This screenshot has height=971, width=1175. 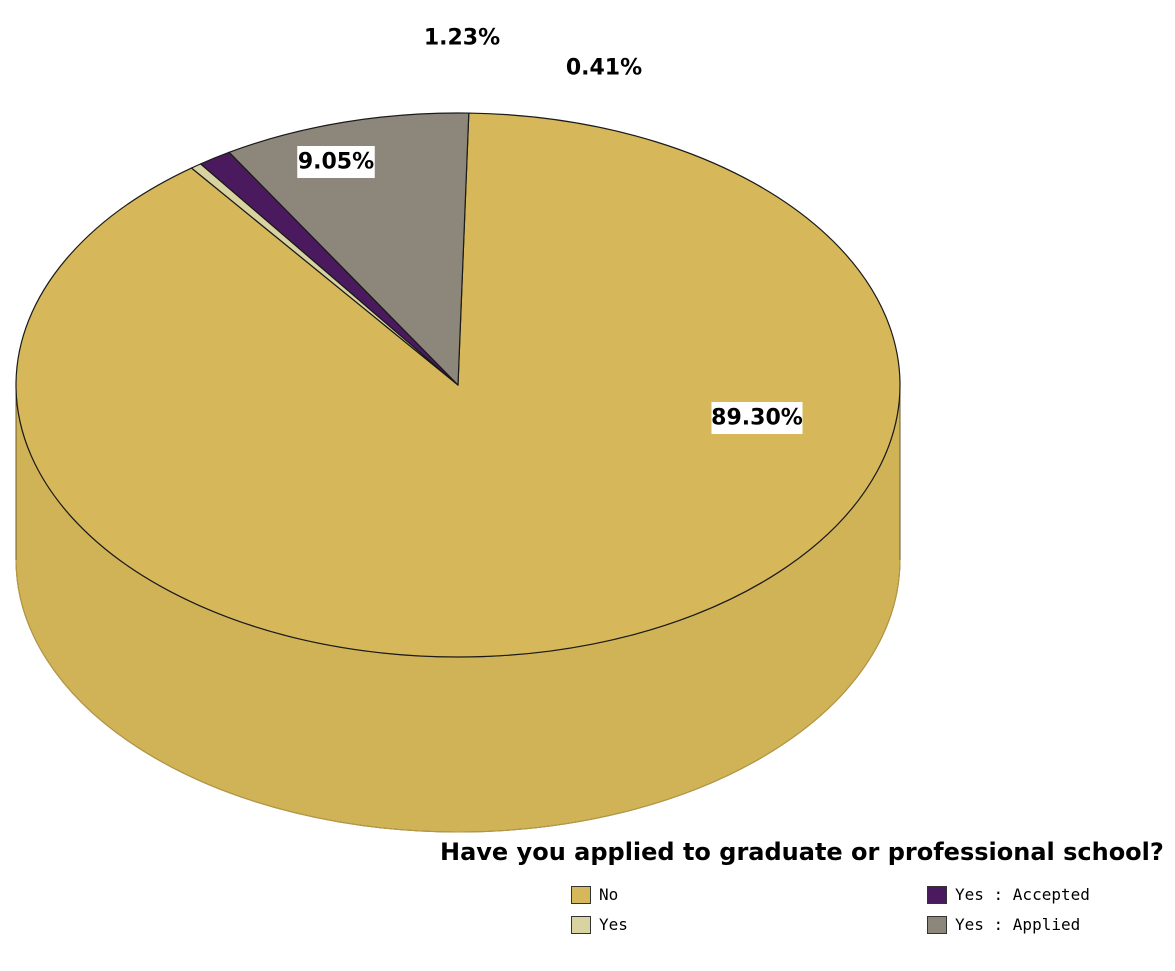 I want to click on svg-text: 89.30%, so click(x=757, y=418).